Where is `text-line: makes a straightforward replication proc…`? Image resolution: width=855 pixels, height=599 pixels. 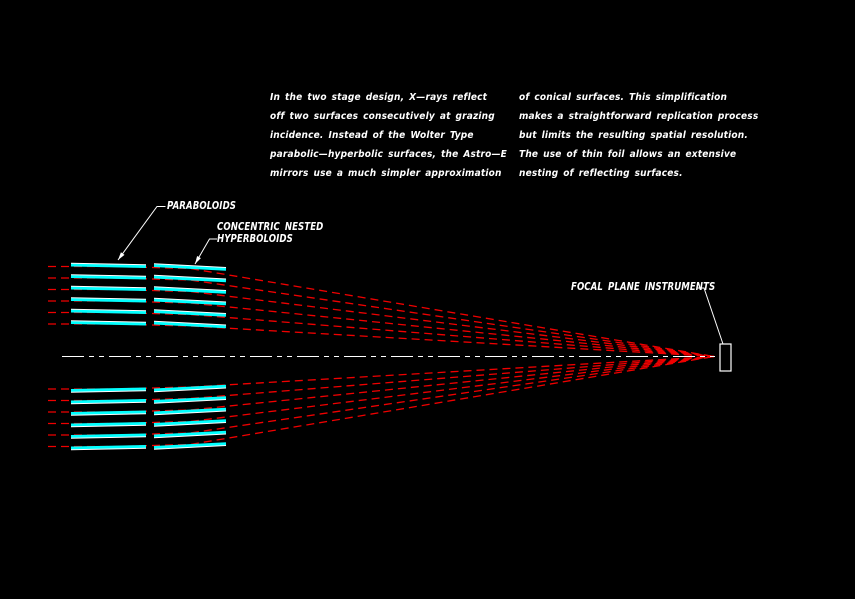 text-line: makes a straightforward replication proc… is located at coordinates (639, 116).